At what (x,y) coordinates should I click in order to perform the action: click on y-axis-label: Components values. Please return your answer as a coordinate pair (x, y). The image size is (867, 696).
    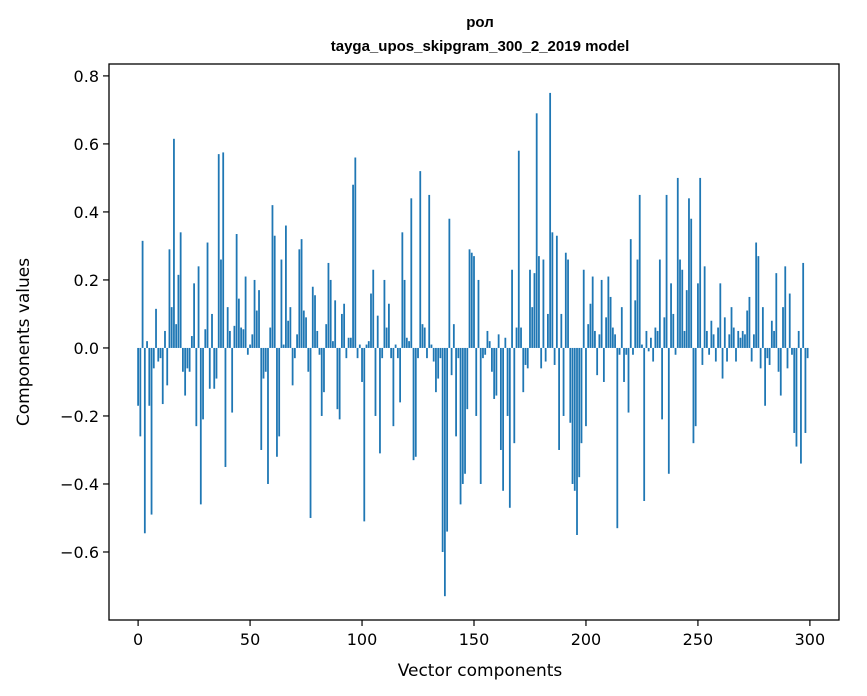
    Looking at the image, I should click on (24, 342).